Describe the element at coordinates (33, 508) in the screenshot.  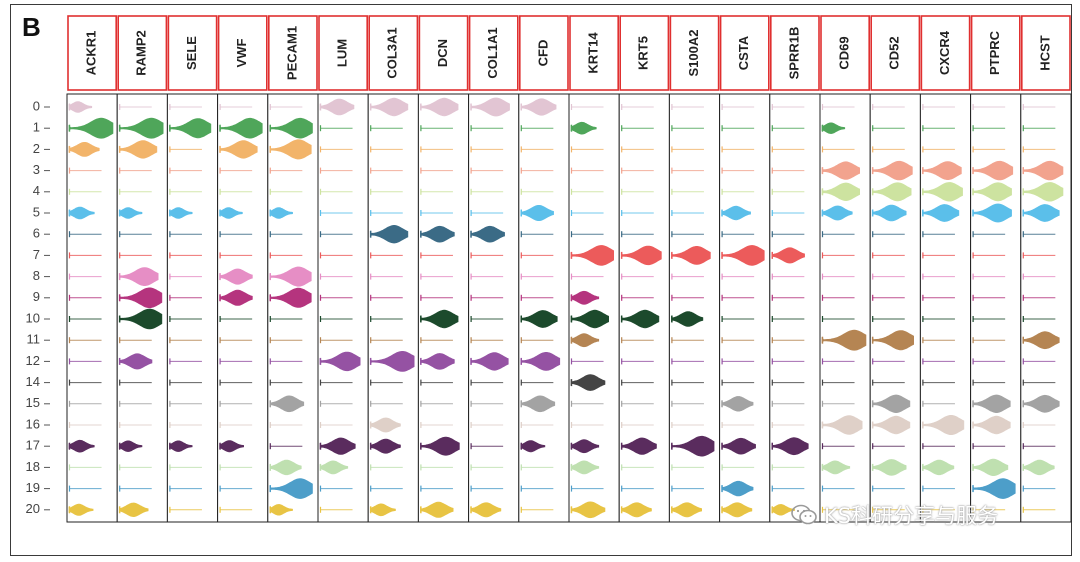
I see `cluster-tick-label: 20` at that location.